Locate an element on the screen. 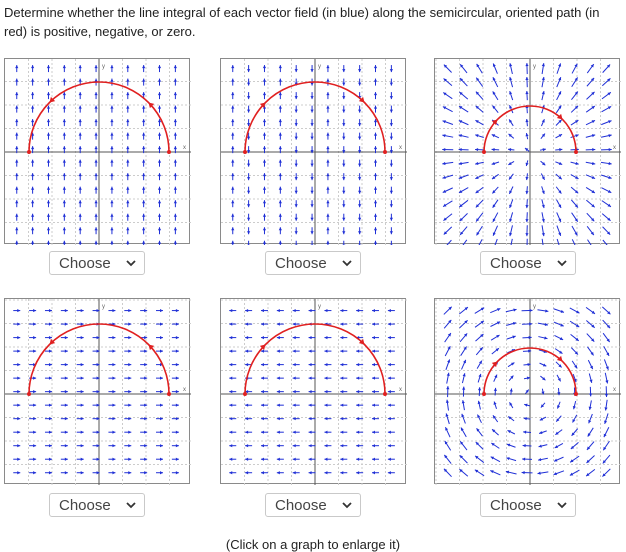 The width and height of the screenshot is (626, 552). answer-select-1: Choose is located at coordinates (97, 263).